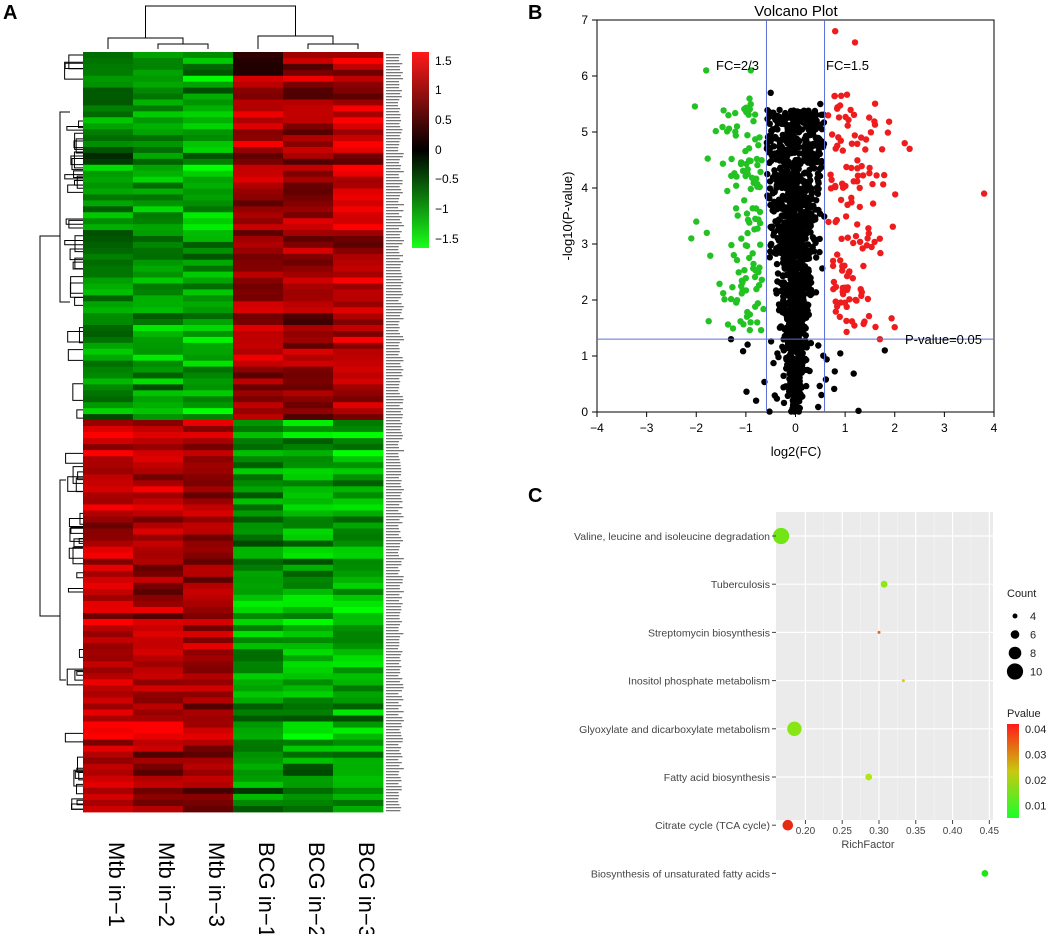 This screenshot has height=934, width=1059. Describe the element at coordinates (447, 239) in the screenshot. I see `colorbar-tick: −1.5` at that location.